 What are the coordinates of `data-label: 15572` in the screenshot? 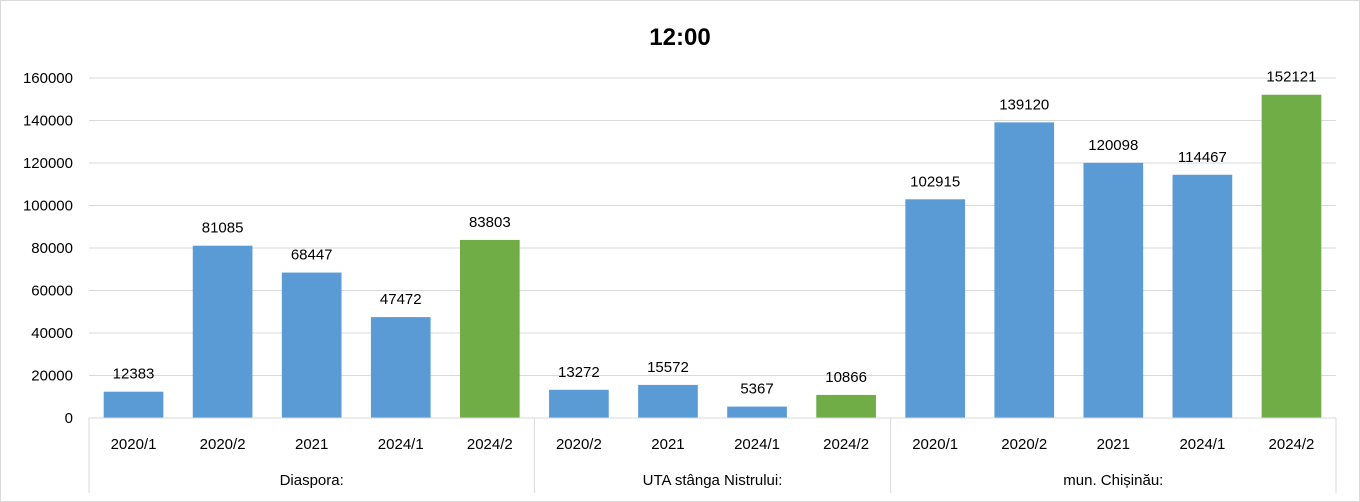 It's located at (668, 367).